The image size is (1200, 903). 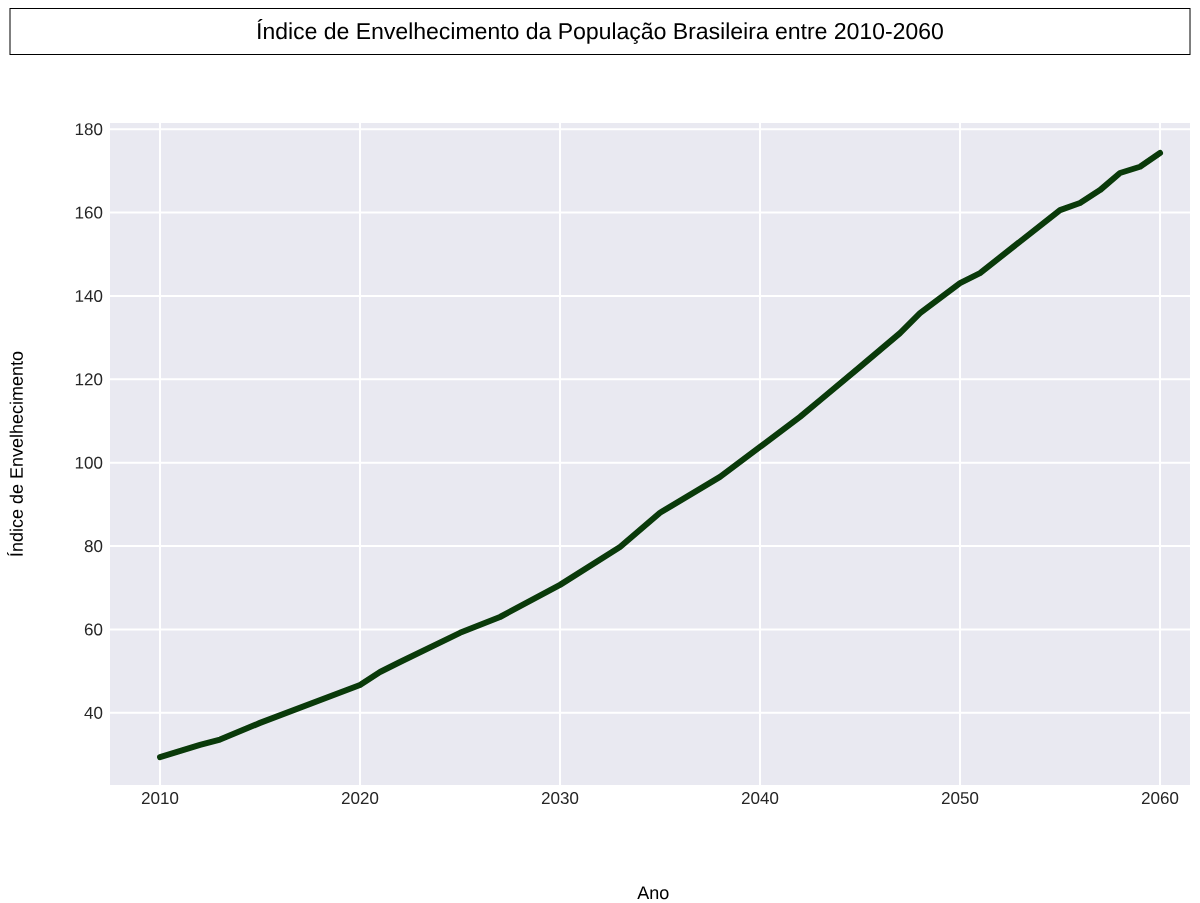 What do you see at coordinates (93, 629) in the screenshot?
I see `y-tick-label: 60` at bounding box center [93, 629].